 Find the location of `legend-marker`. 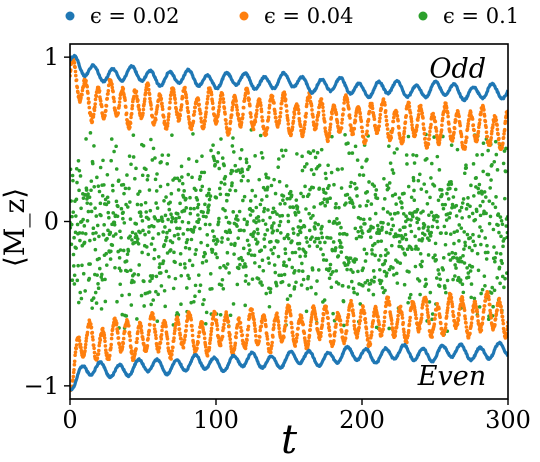

legend-marker is located at coordinates (244, 16).